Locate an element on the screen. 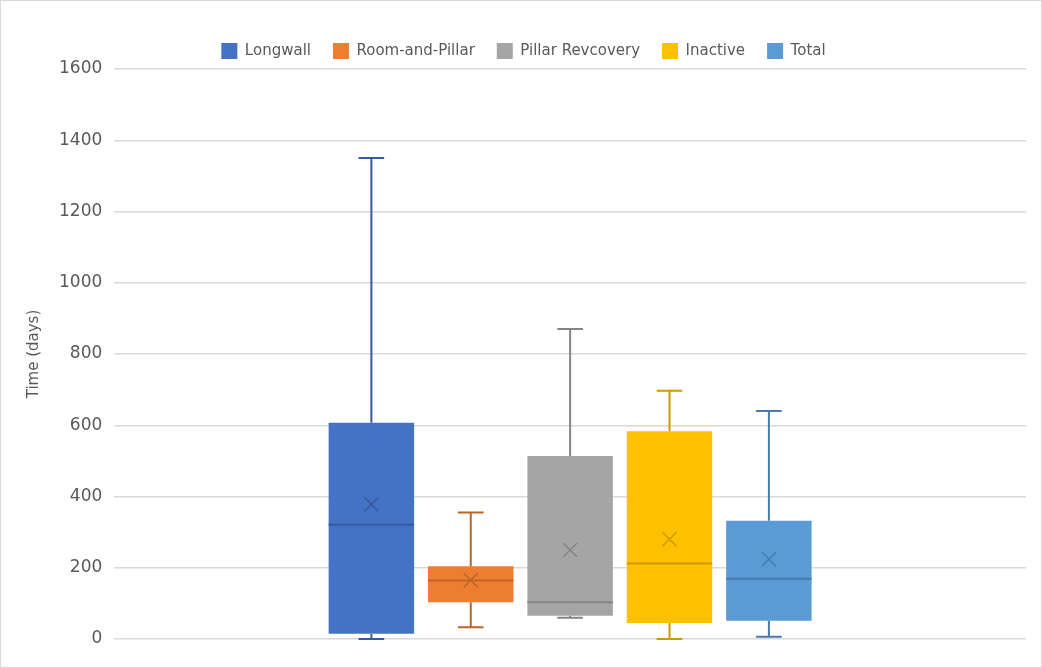 Image resolution: width=1042 pixels, height=668 pixels. y-tick-label: 400 is located at coordinates (86, 494).